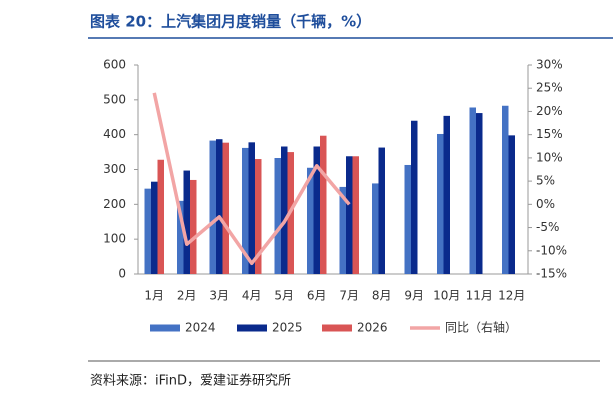  I want to click on x-tick-label: 10月, so click(446, 296).